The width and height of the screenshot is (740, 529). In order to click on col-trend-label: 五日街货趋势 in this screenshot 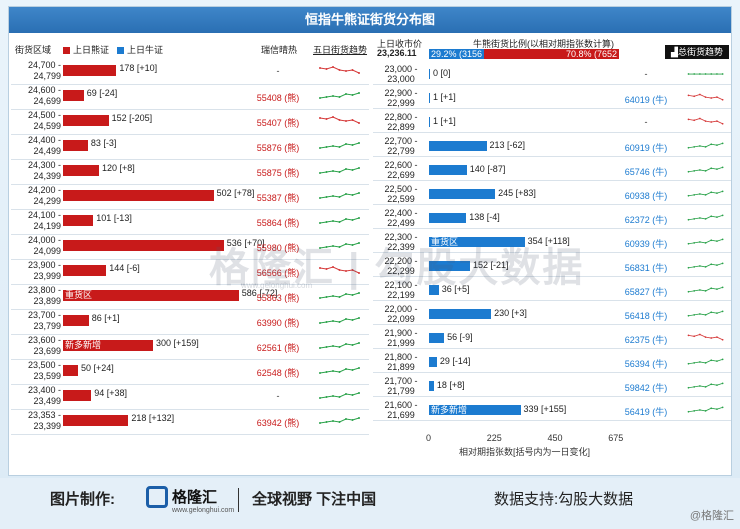, I will do `click(340, 50)`.